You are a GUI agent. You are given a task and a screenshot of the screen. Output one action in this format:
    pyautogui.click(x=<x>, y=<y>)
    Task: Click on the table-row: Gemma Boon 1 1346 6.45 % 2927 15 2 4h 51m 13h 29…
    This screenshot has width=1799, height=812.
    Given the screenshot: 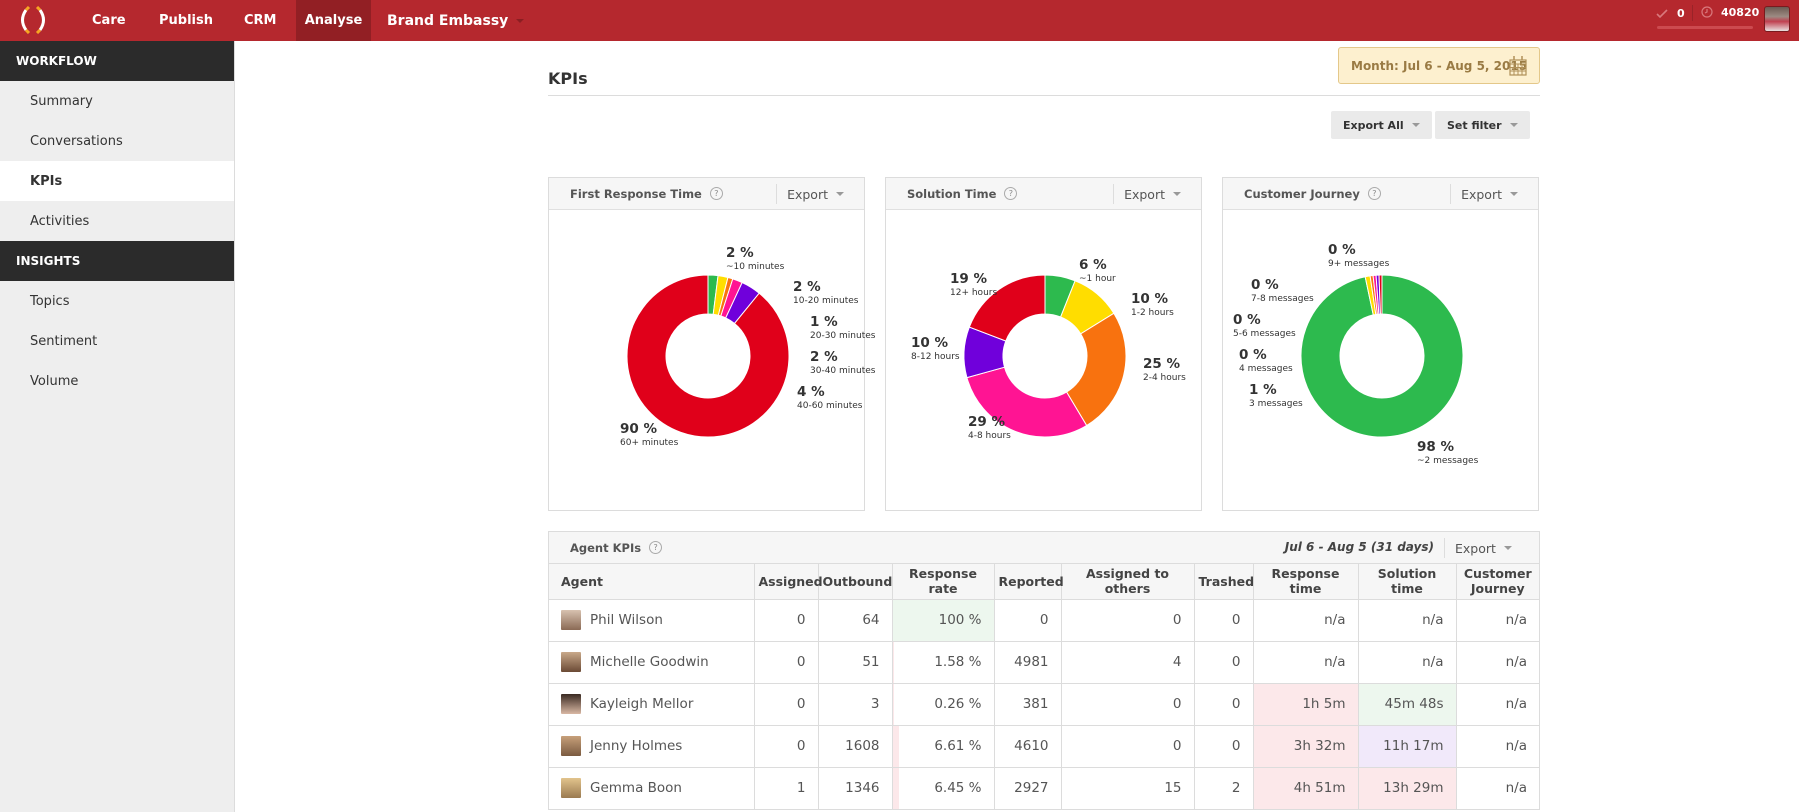 What is the action you would take?
    pyautogui.click(x=1044, y=788)
    